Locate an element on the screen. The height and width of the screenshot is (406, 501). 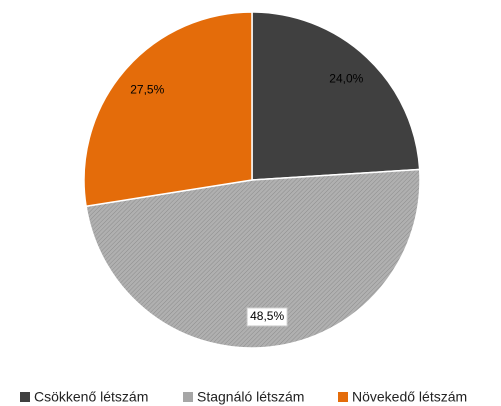
data-label: 27,5% is located at coordinates (147, 90).